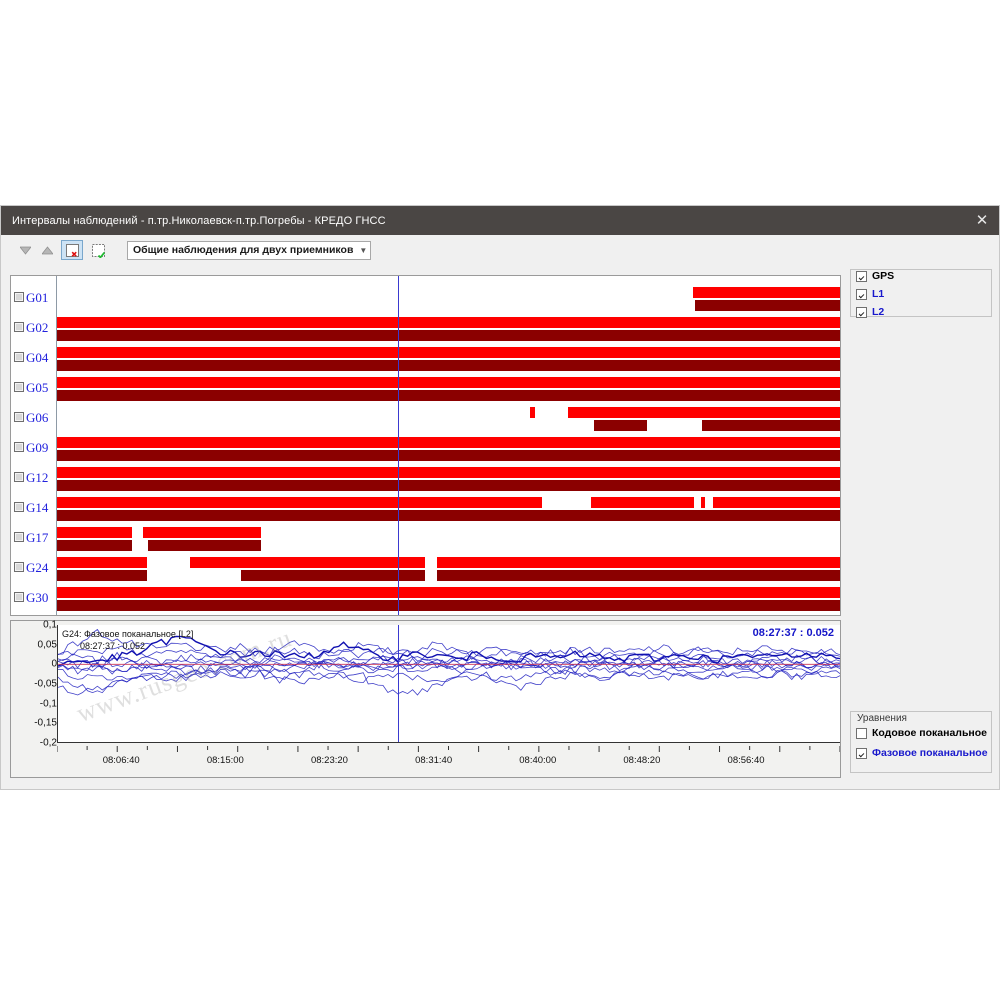  I want to click on band-l1-g24, so click(102, 562).